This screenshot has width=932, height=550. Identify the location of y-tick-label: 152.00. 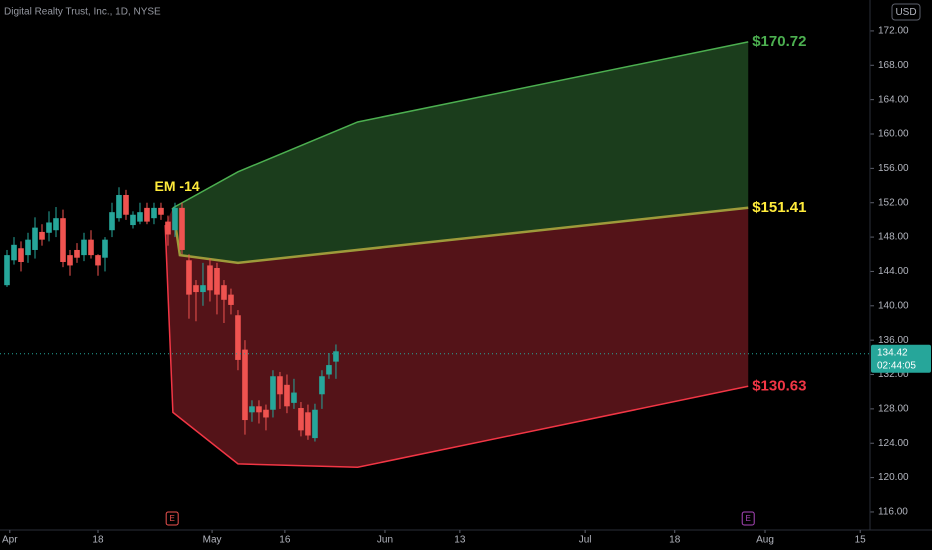
(893, 202).